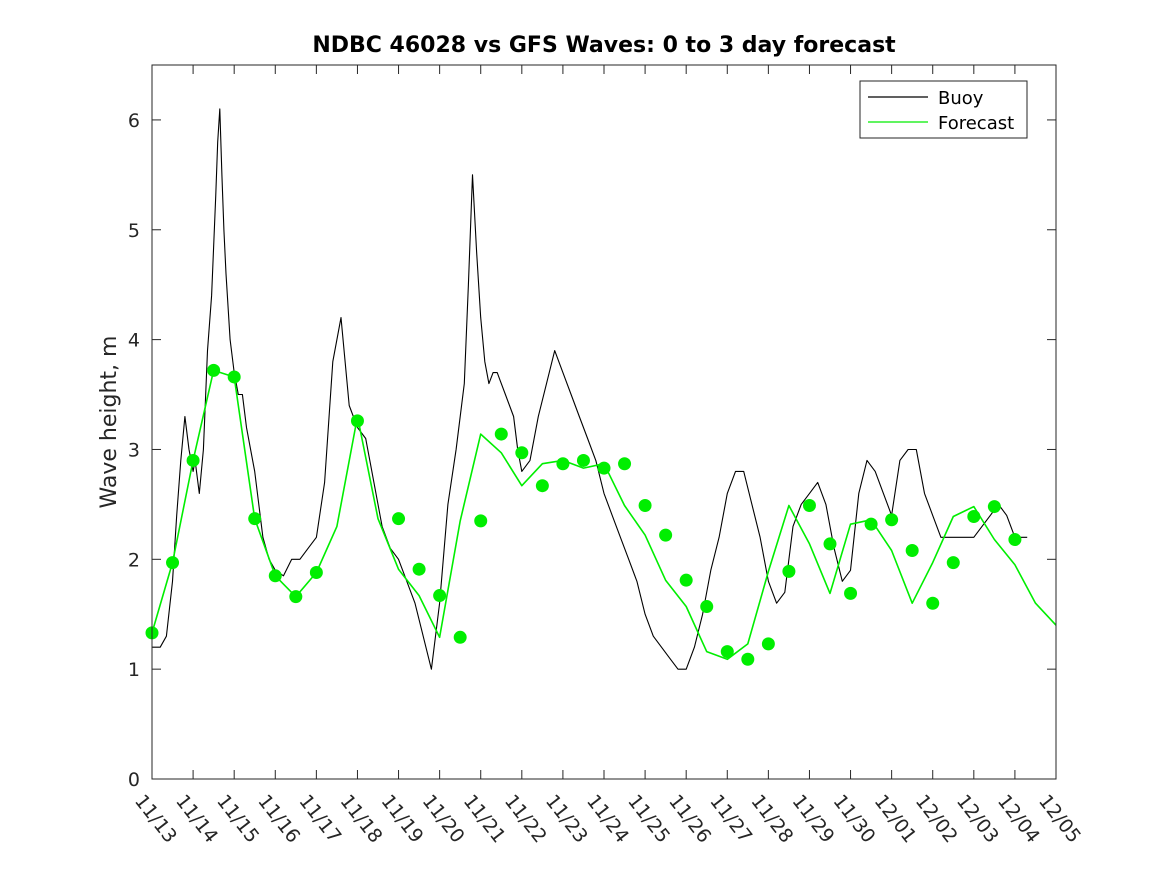 The width and height of the screenshot is (1167, 875). I want to click on x-tick-label: 11/18, so click(361, 819).